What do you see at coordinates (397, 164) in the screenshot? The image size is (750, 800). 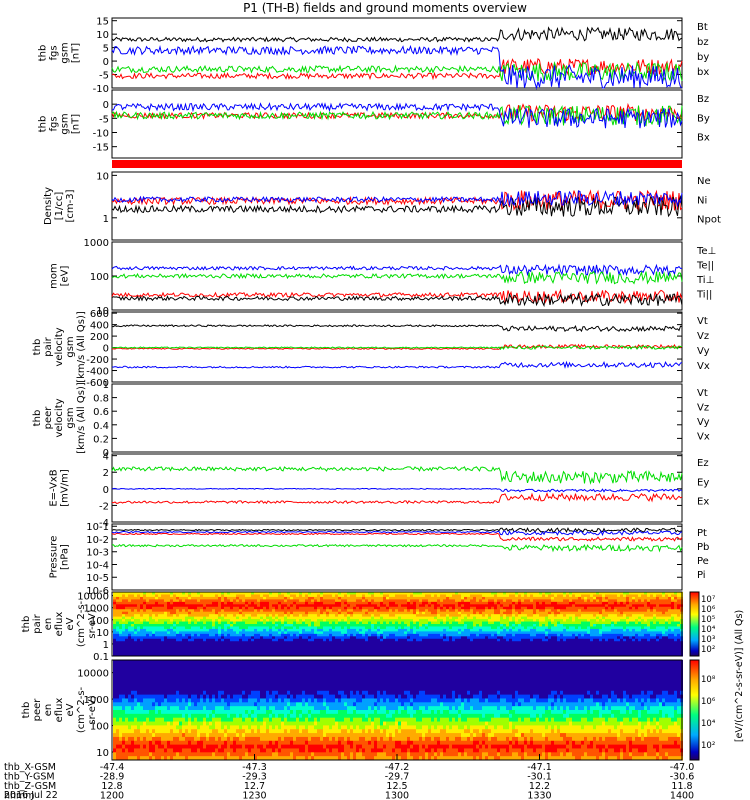 I see `panel-p3` at bounding box center [397, 164].